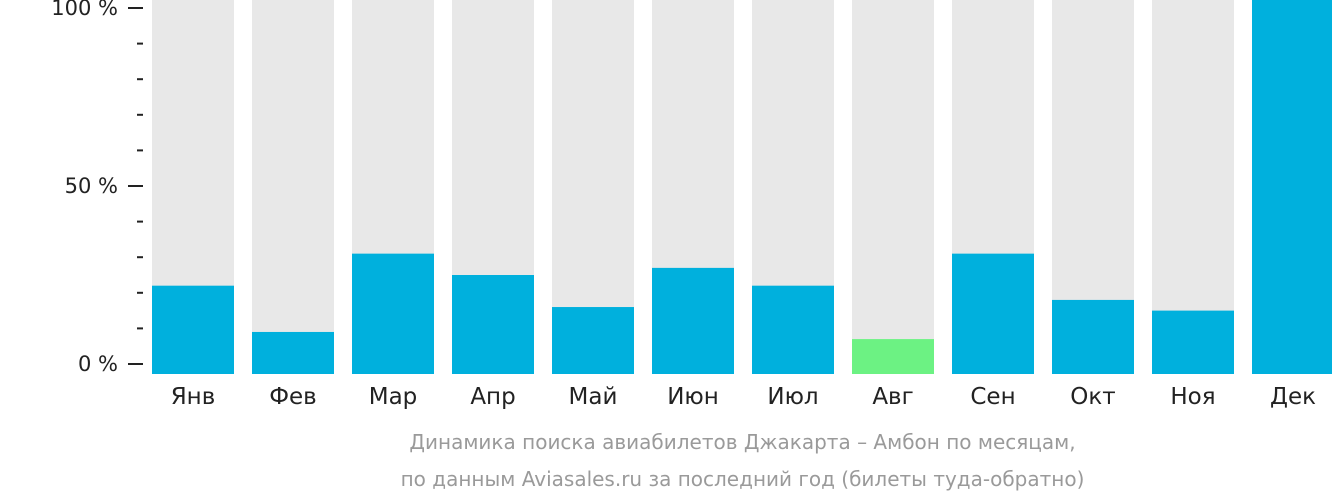 This screenshot has height=502, width=1332. What do you see at coordinates (193, 397) in the screenshot?
I see `x-tick-label: Янв` at bounding box center [193, 397].